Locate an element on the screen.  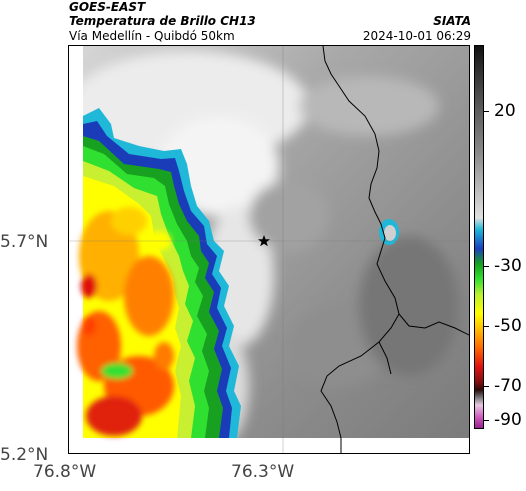
longitude-label: 76.3°W is located at coordinates (263, 472).